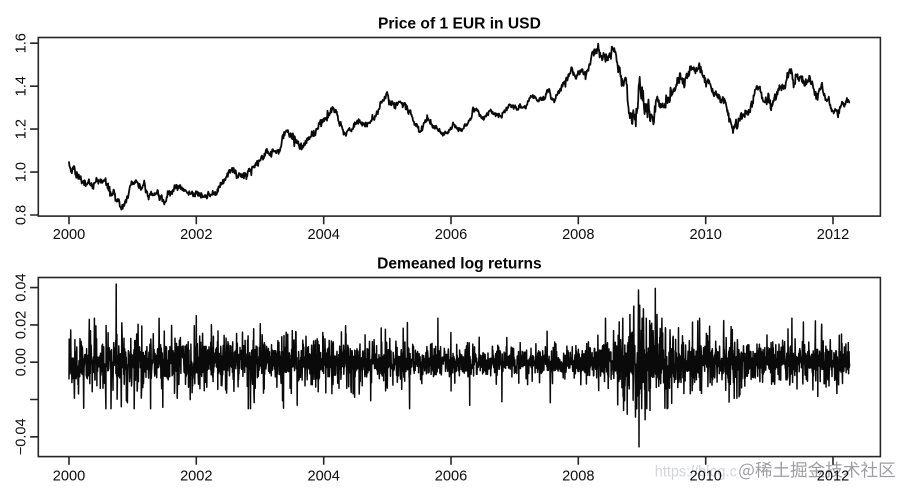 This screenshot has width=903, height=489. Describe the element at coordinates (459, 23) in the screenshot. I see `svg-text: Price of 1 EUR in USD` at that location.